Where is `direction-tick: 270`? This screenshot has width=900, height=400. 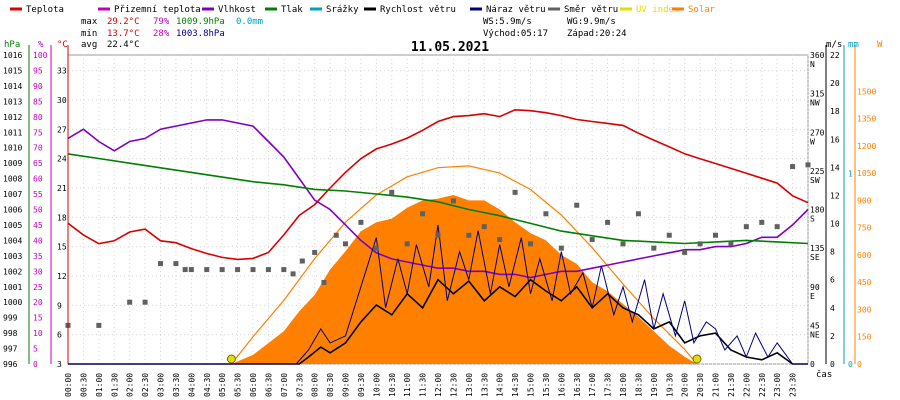
direction-tick: 270 is located at coordinates (817, 132).